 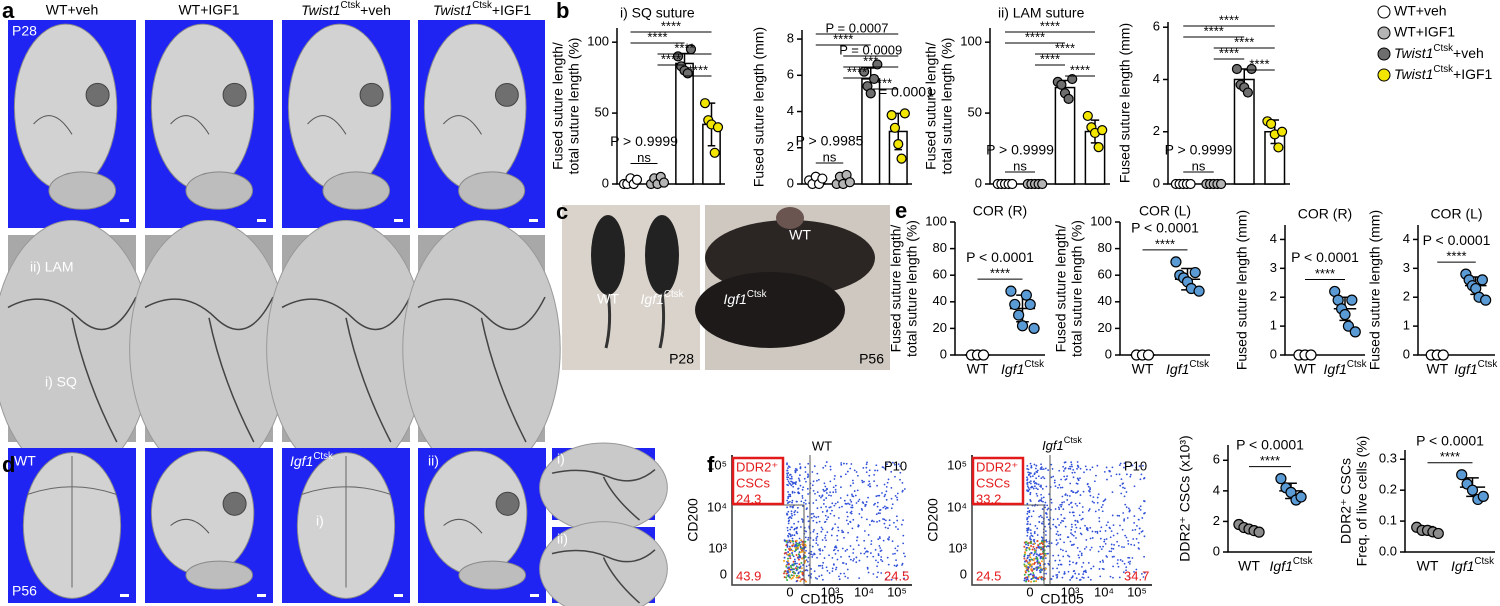 What do you see at coordinates (72, 369) in the screenshot?
I see `suture` at bounding box center [72, 369].